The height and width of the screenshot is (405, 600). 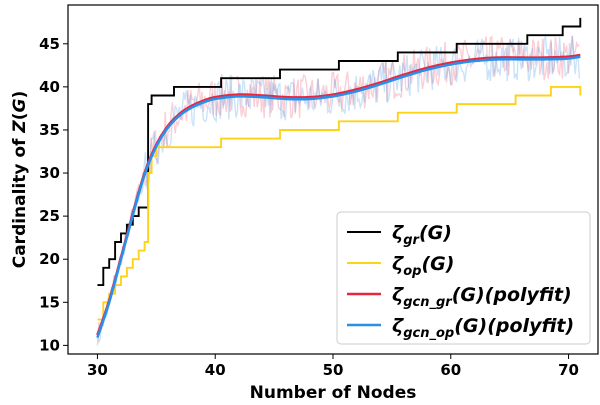 I want to click on y-axis-label: Cardinality of Z(G), so click(x=20, y=180).